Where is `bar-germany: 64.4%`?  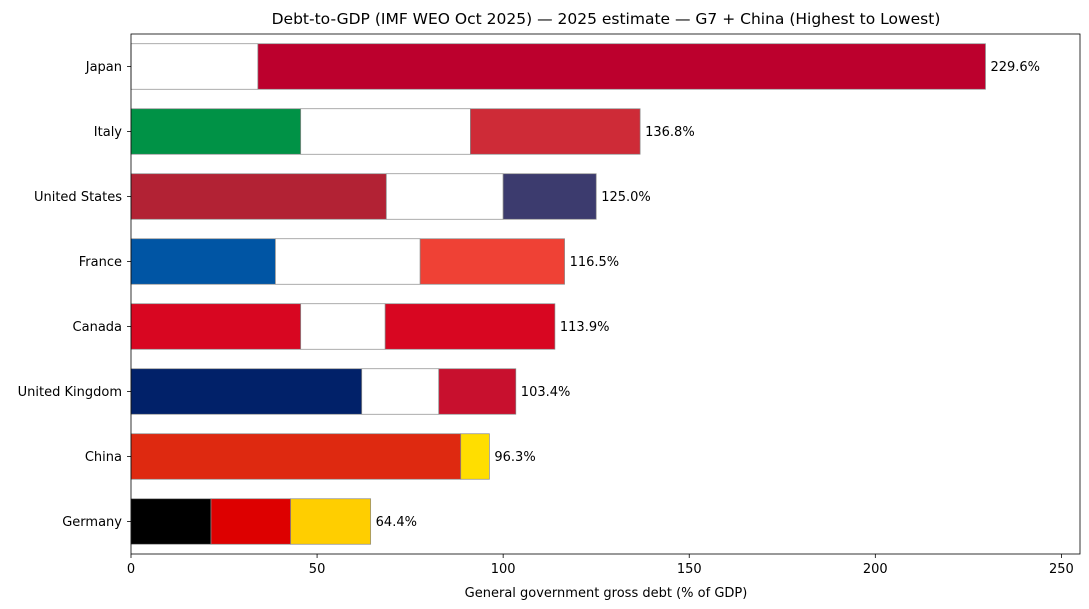 bar-germany: 64.4% is located at coordinates (273, 521).